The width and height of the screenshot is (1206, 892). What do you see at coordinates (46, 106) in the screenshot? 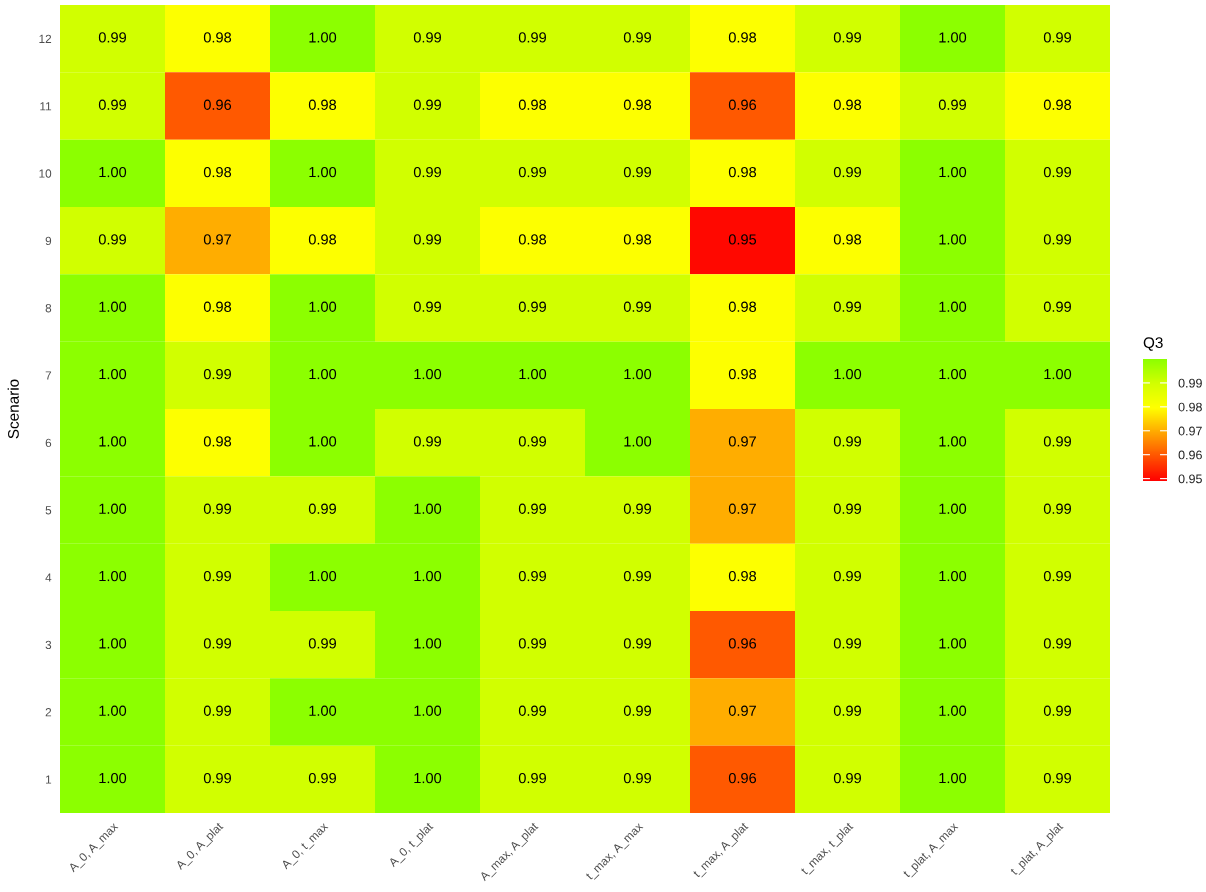
I see `y-tick-label: 11` at bounding box center [46, 106].